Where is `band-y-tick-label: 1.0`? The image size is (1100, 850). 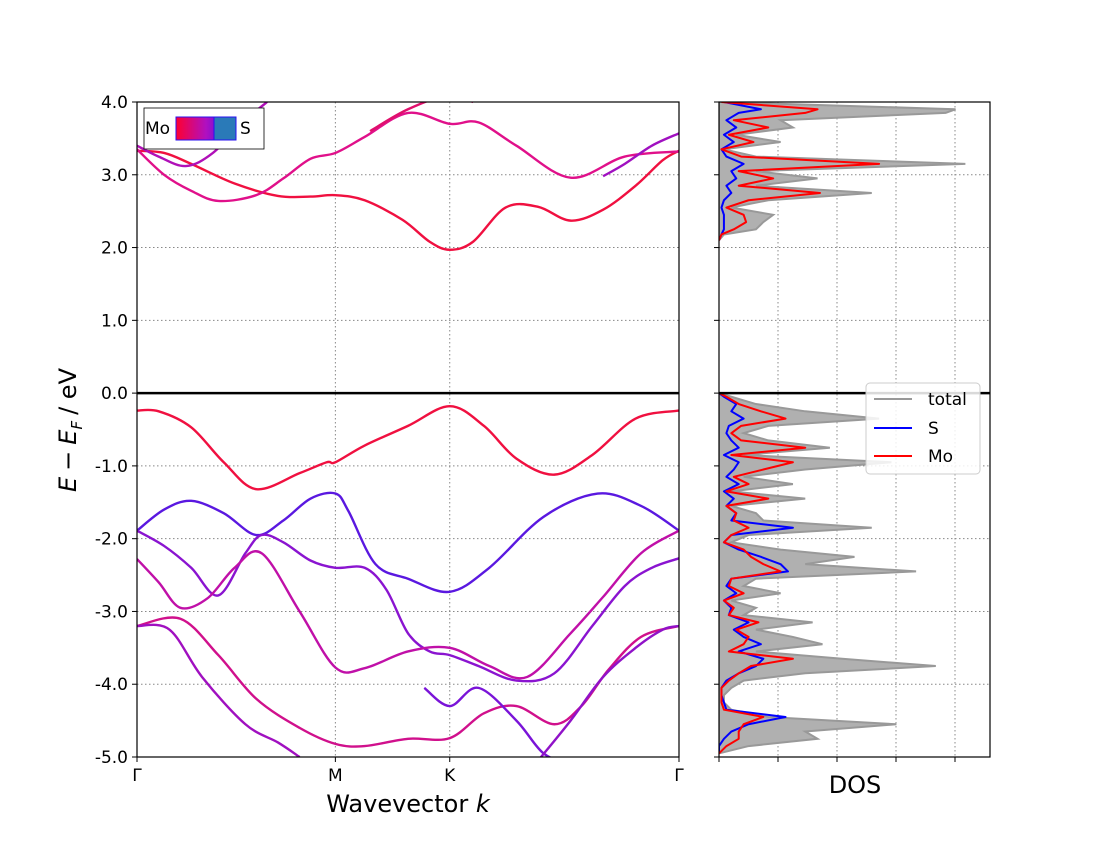
band-y-tick-label: 1.0 is located at coordinates (114, 321).